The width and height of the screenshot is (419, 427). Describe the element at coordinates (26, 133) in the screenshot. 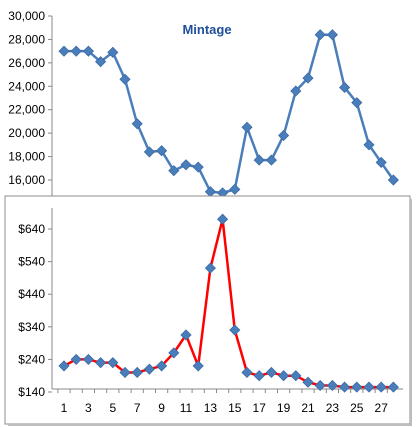

I see `mintage-y-tick-label: 20,000` at that location.